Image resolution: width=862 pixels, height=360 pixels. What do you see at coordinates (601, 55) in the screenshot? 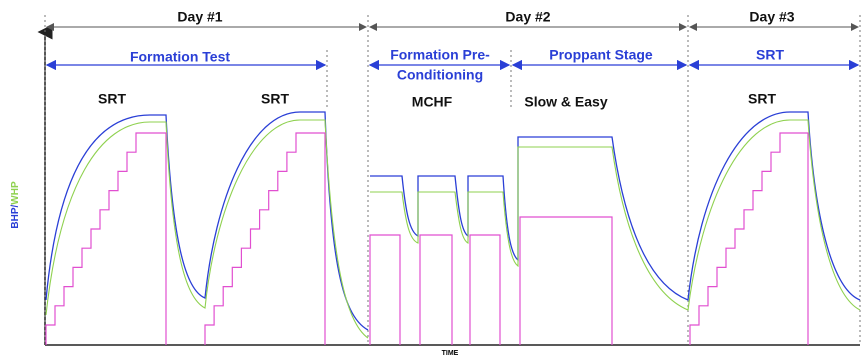
I see `stage-label: Proppant Stage` at bounding box center [601, 55].